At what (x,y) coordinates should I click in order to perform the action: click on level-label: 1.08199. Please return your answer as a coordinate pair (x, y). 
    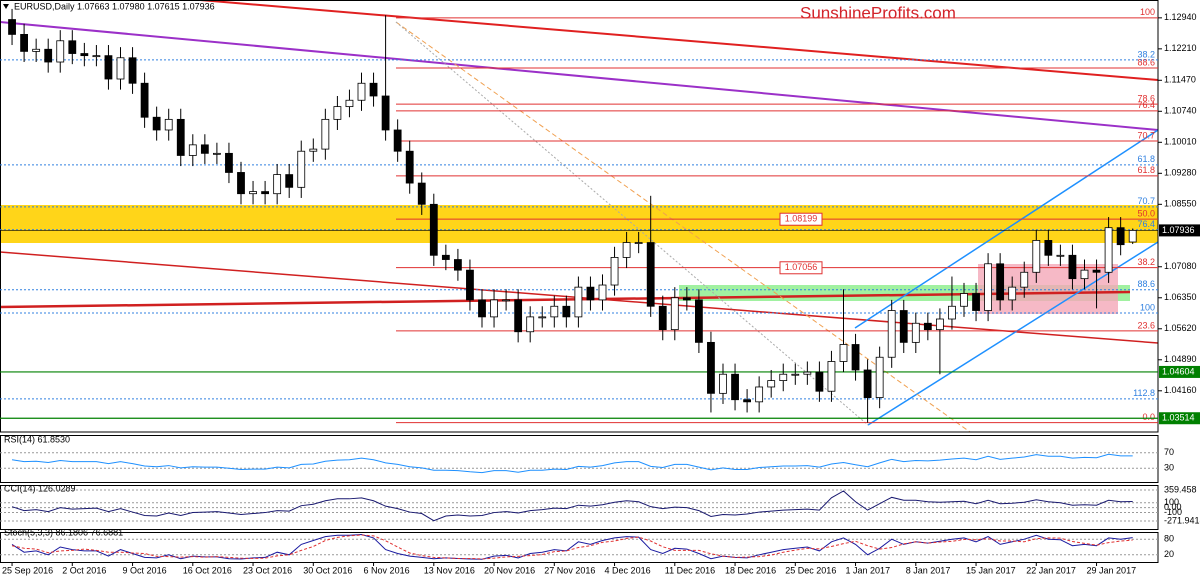
    Looking at the image, I should click on (801, 219).